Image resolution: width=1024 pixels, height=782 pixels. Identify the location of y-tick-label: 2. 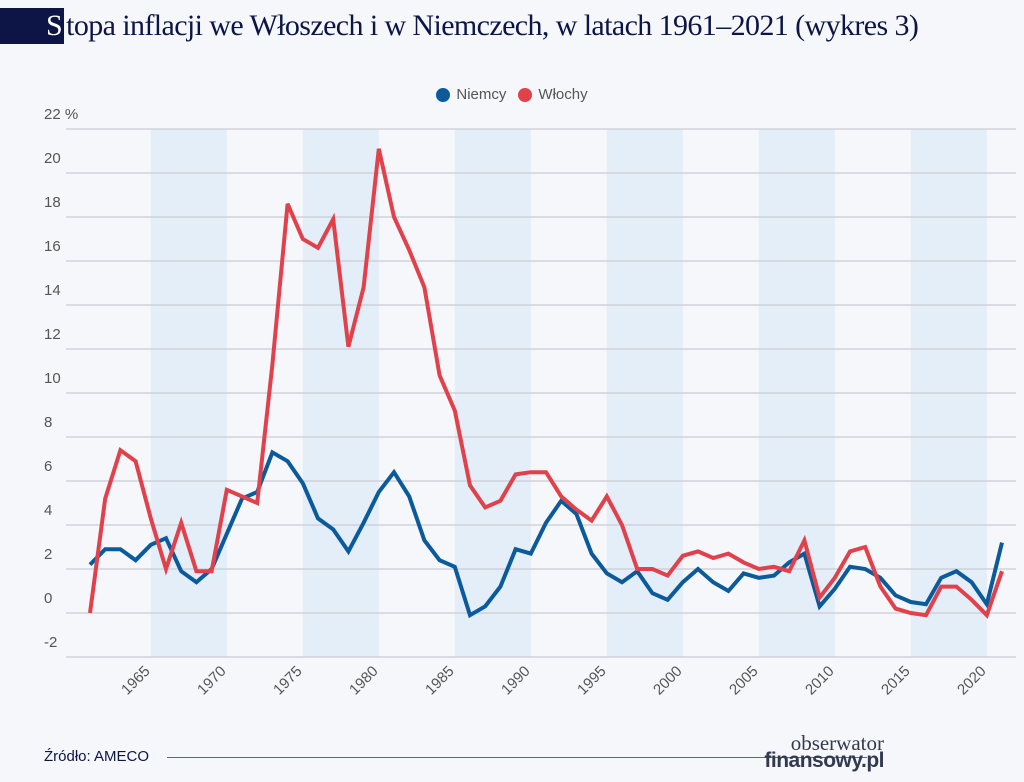
(48, 554).